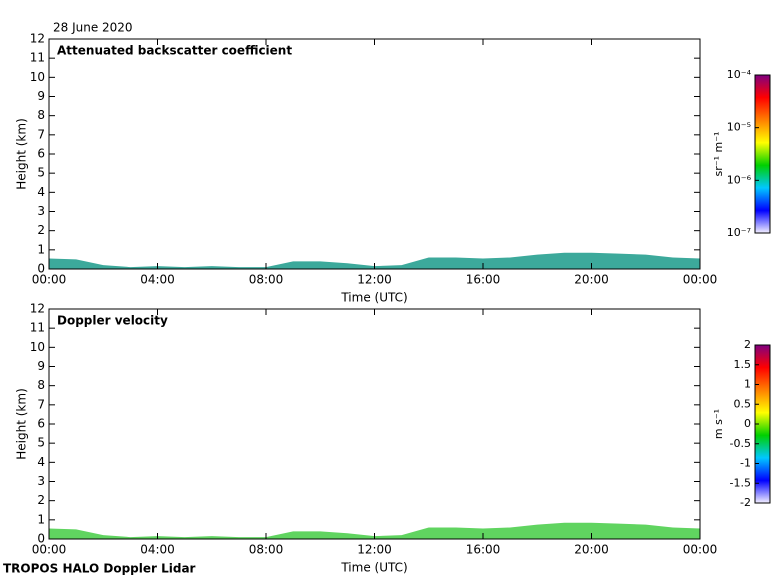 The height and width of the screenshot is (580, 780). What do you see at coordinates (739, 179) in the screenshot?
I see `colorbar-tick-label: 10⁻⁶` at bounding box center [739, 179].